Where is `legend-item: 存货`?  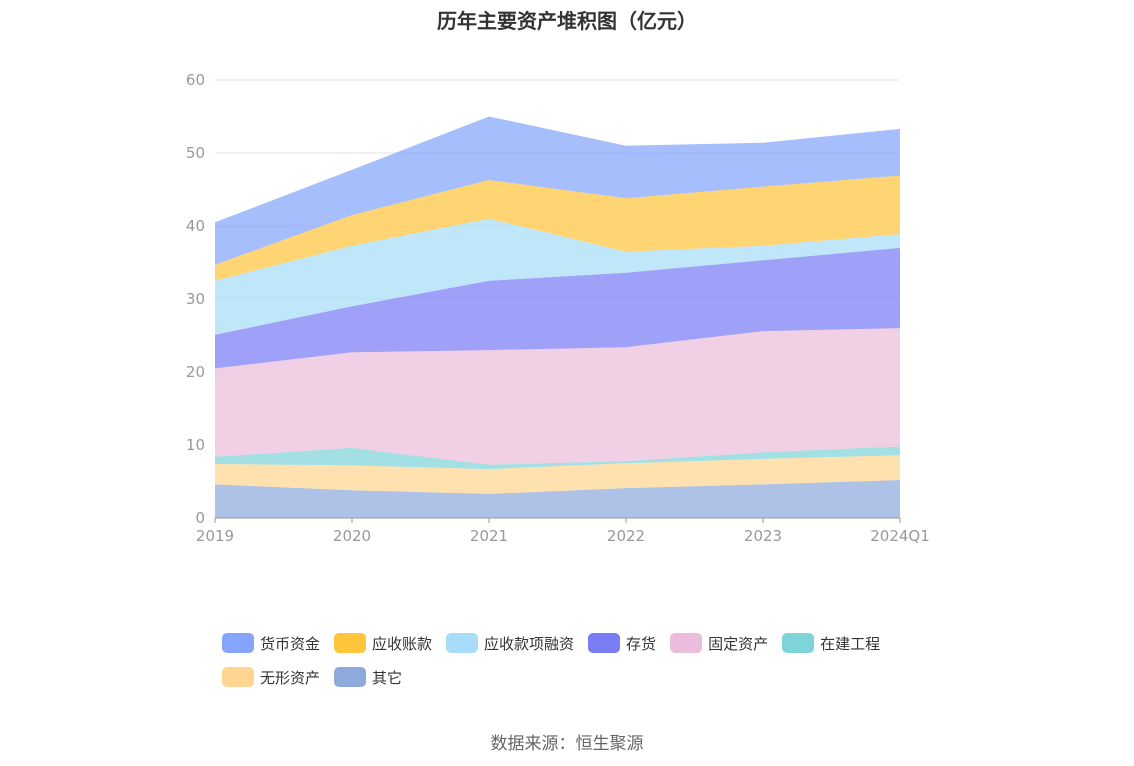 legend-item: 存货 is located at coordinates (622, 643).